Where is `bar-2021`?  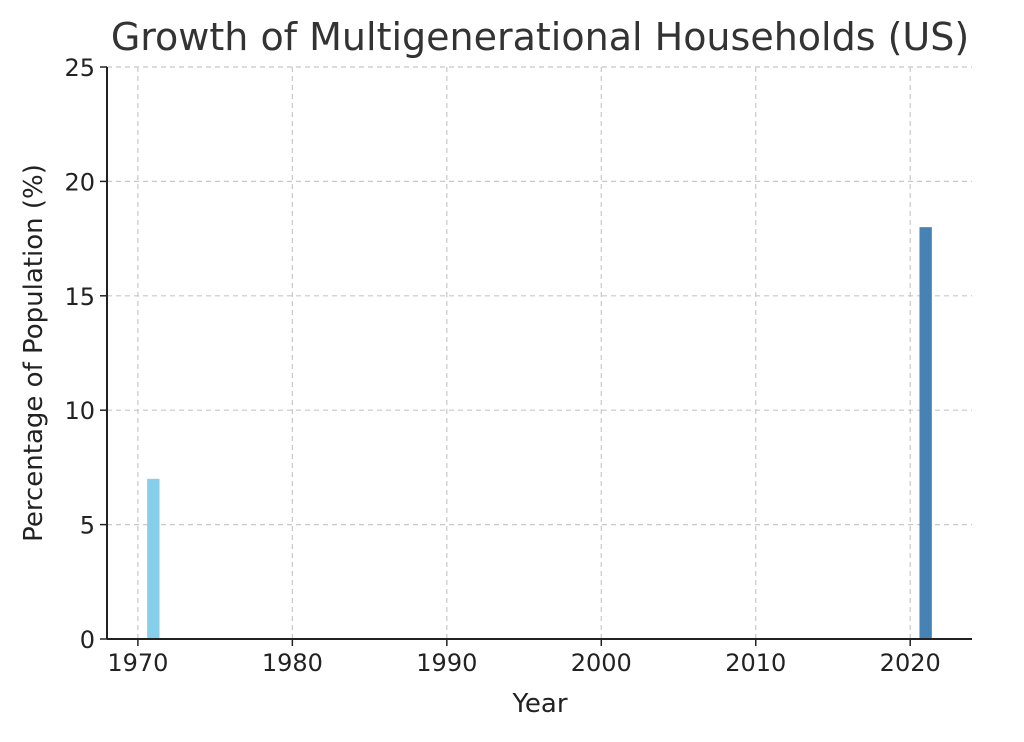 bar-2021 is located at coordinates (925, 433).